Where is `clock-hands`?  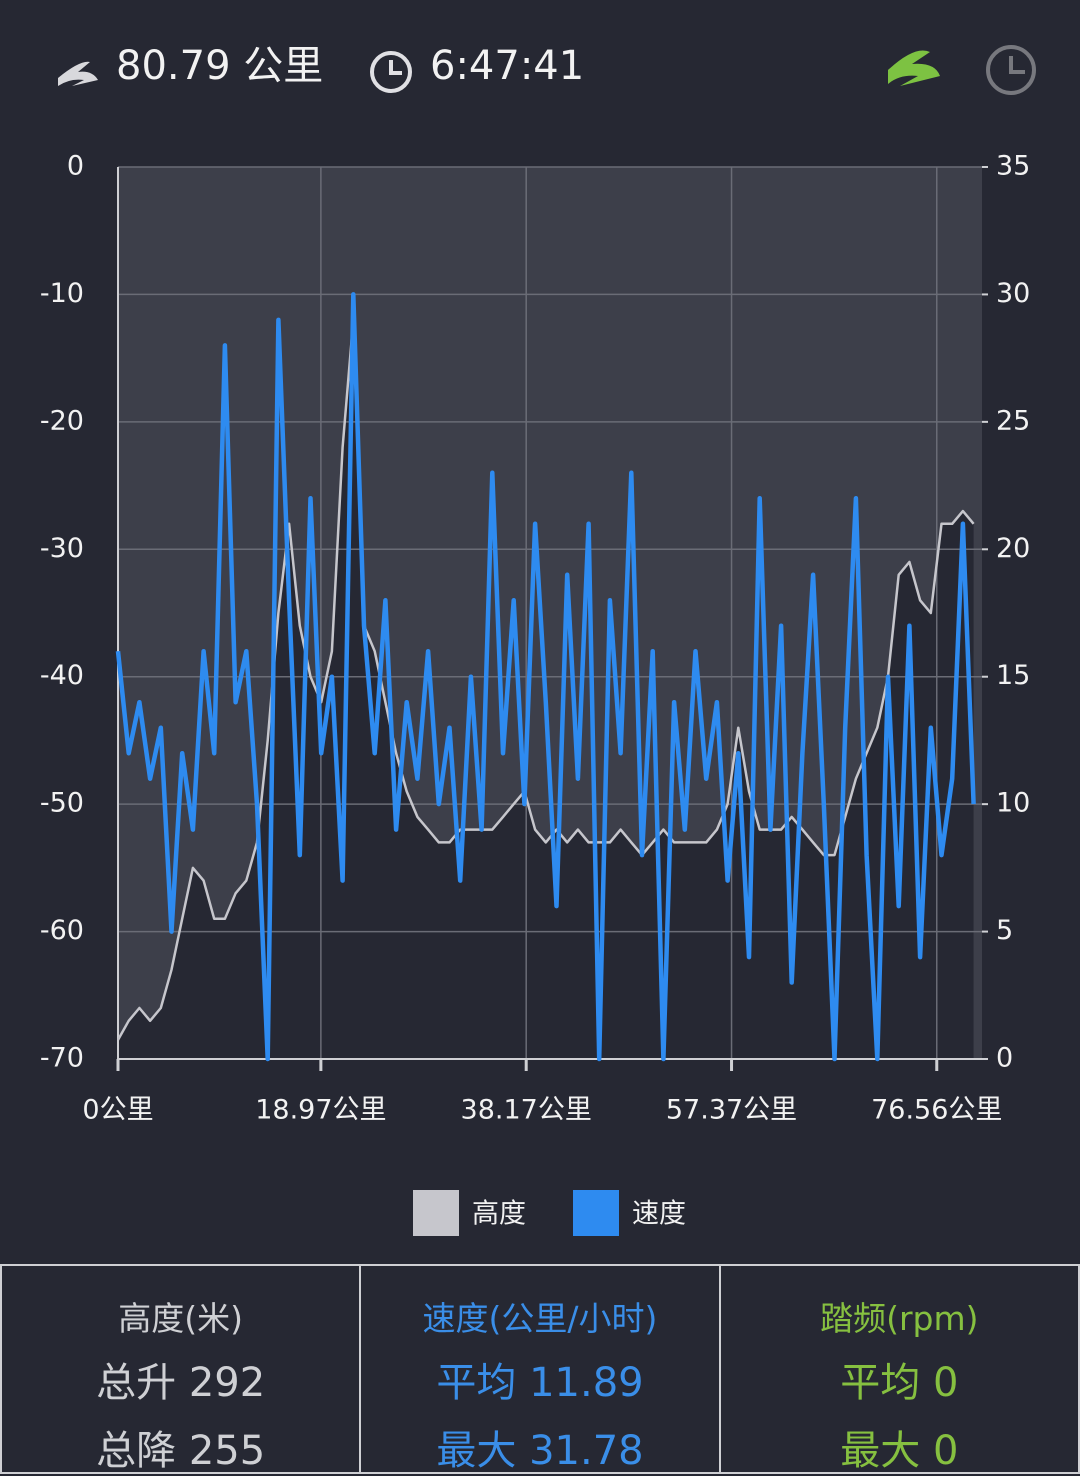
clock-hands is located at coordinates (395, 67).